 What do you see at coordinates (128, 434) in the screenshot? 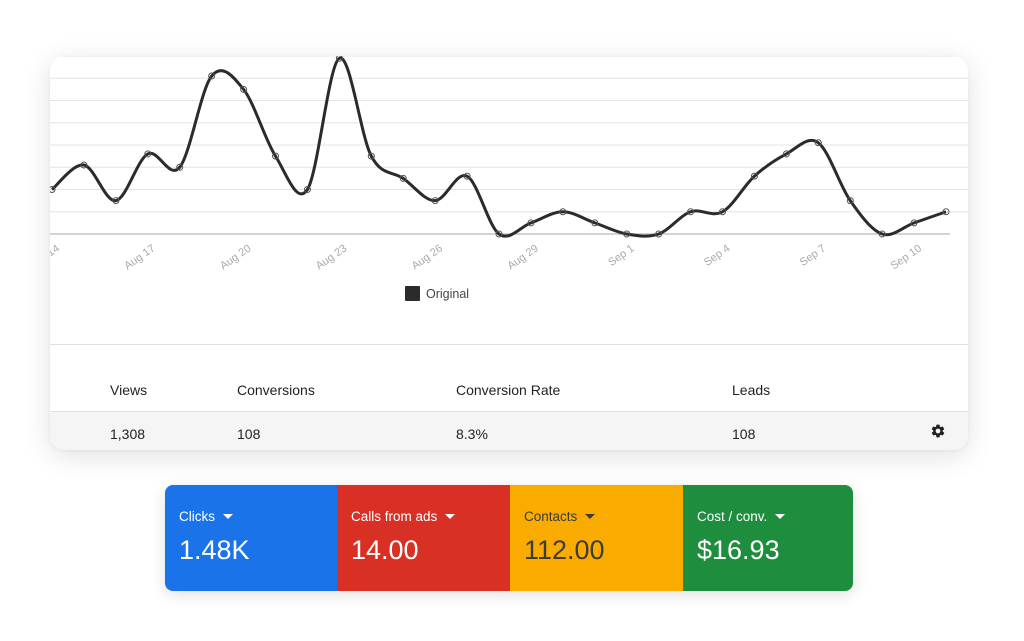
I see `value-views: 1,308` at bounding box center [128, 434].